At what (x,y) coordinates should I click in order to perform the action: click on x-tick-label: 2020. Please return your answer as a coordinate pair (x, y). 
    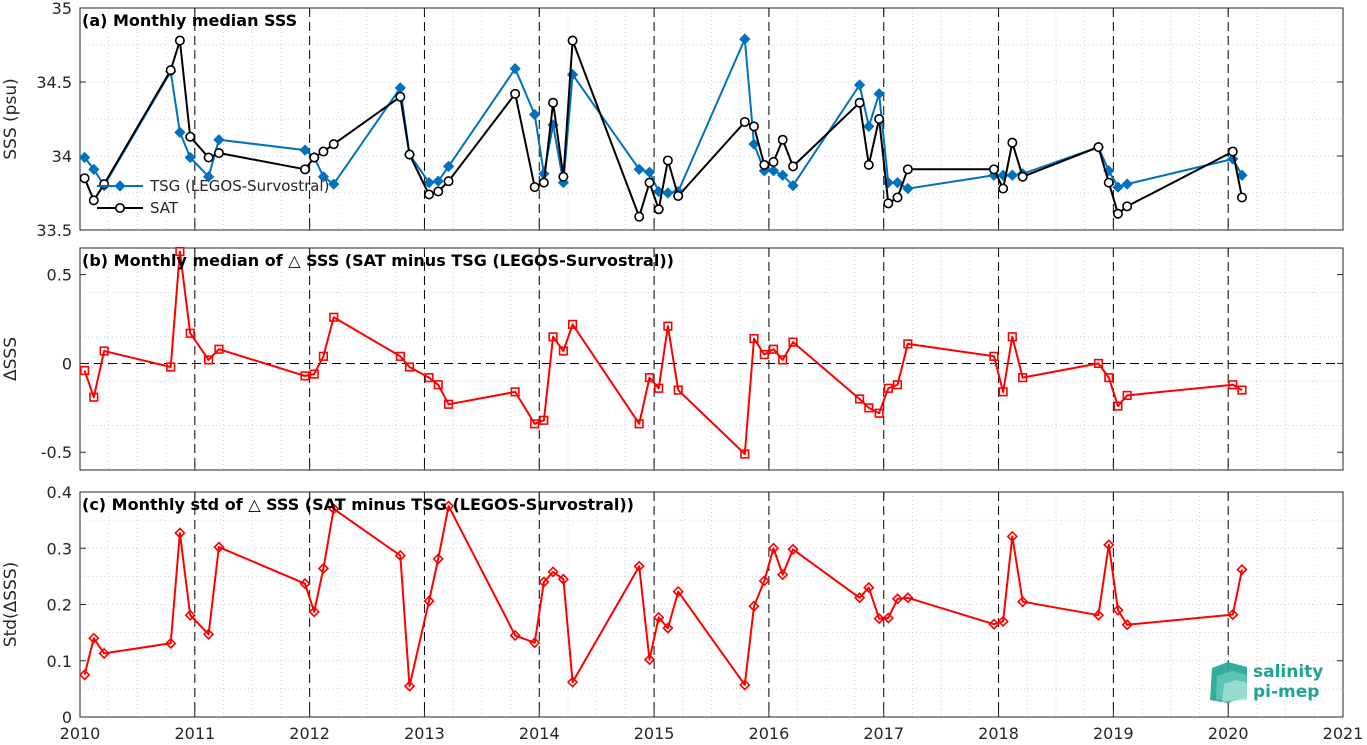
    Looking at the image, I should click on (1228, 733).